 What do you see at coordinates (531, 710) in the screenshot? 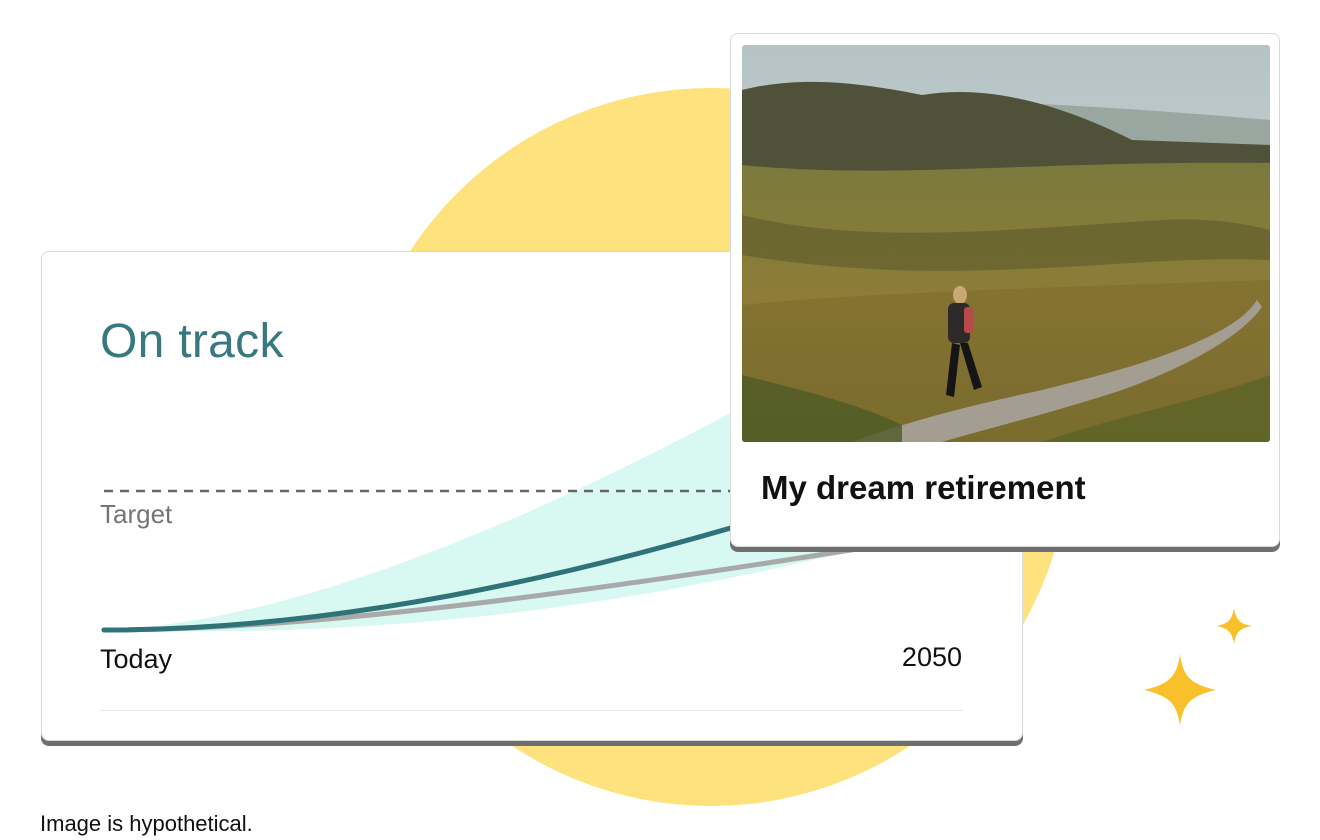
I see `card-divider` at bounding box center [531, 710].